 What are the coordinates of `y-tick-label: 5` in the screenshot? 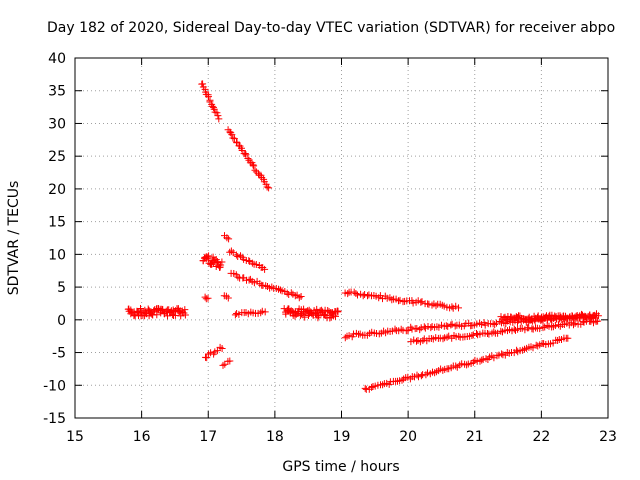 It's located at (61, 288).